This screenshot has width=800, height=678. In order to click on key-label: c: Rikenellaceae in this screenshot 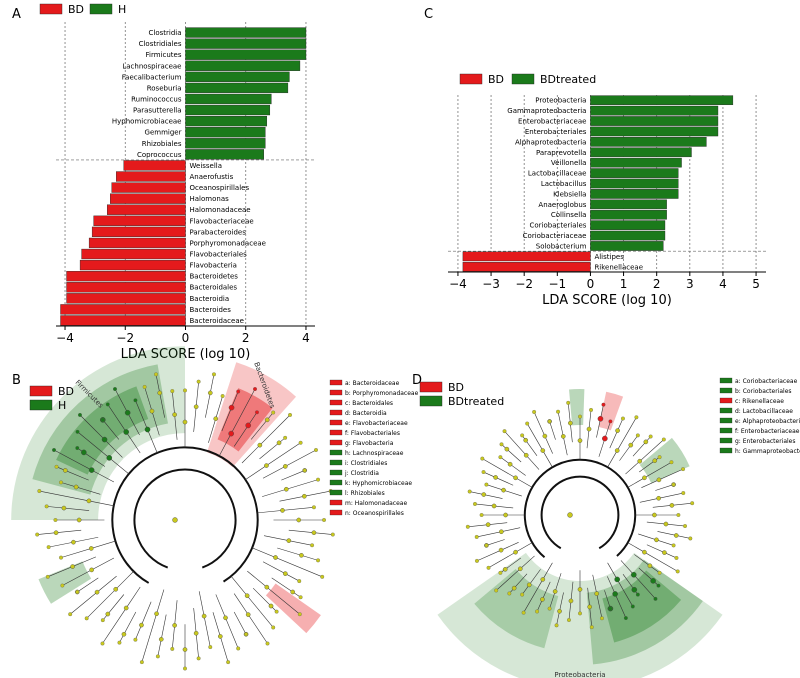, I will do `click(759, 401)`.